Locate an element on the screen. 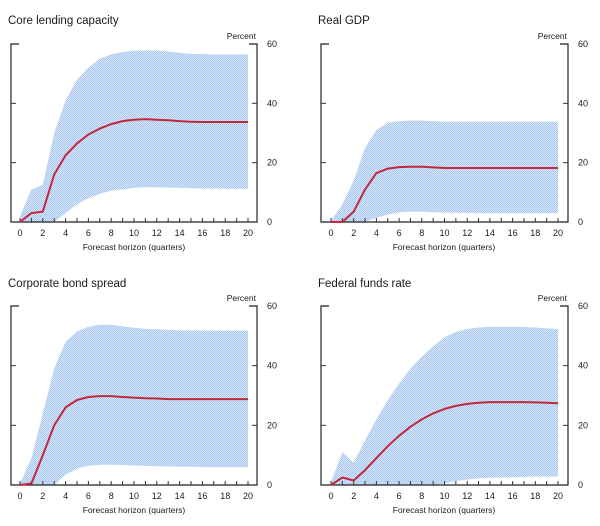 The height and width of the screenshot is (526, 600). panel-title: Corporate bond spread is located at coordinates (67, 284).